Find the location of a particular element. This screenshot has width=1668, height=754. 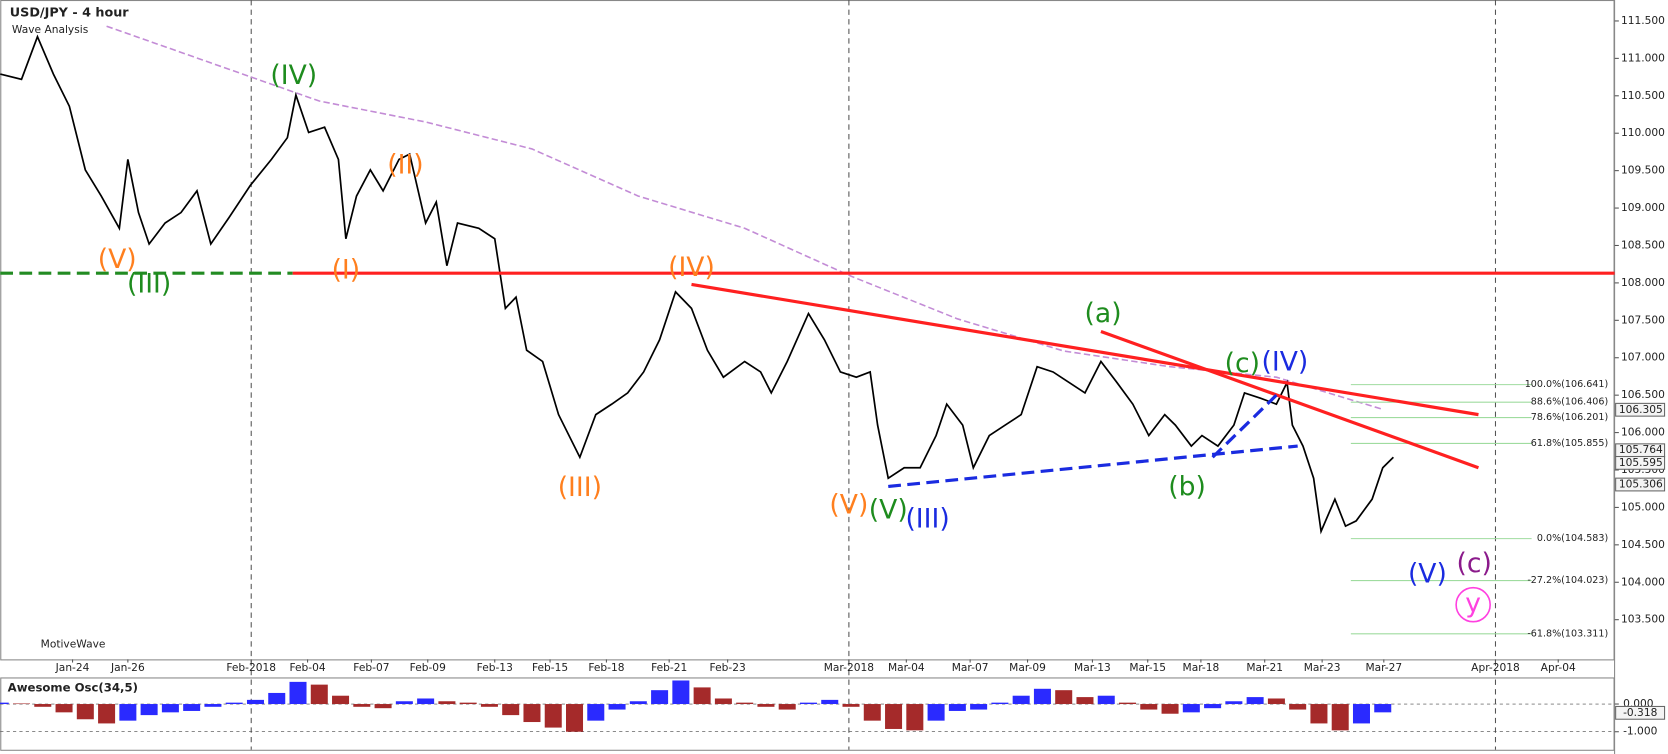

y-tick-label: 104.000 is located at coordinates (1643, 581).